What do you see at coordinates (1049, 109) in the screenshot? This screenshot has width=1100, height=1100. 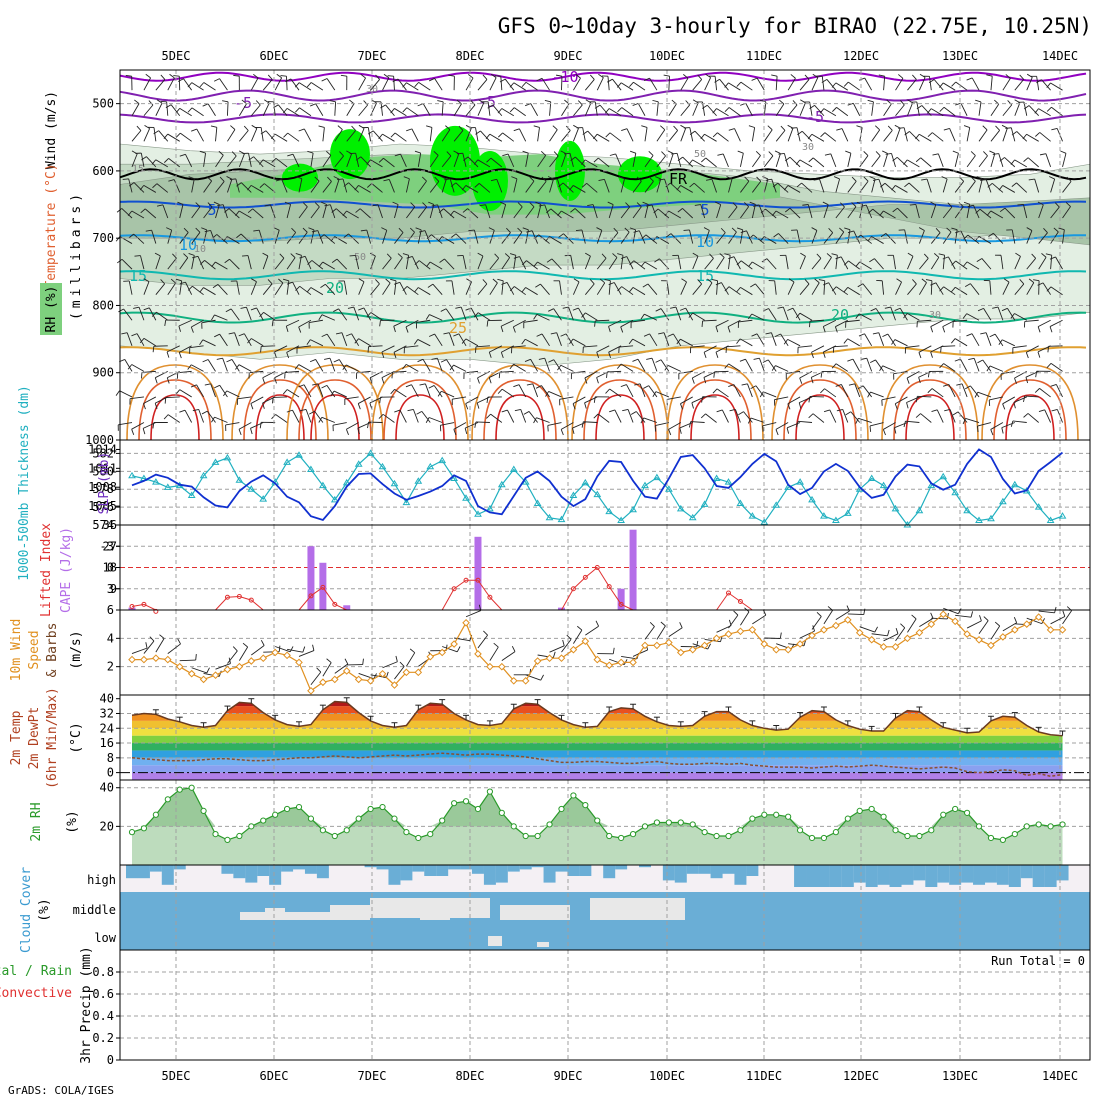 I see `wind-barb-1094-flag` at bounding box center [1049, 109].